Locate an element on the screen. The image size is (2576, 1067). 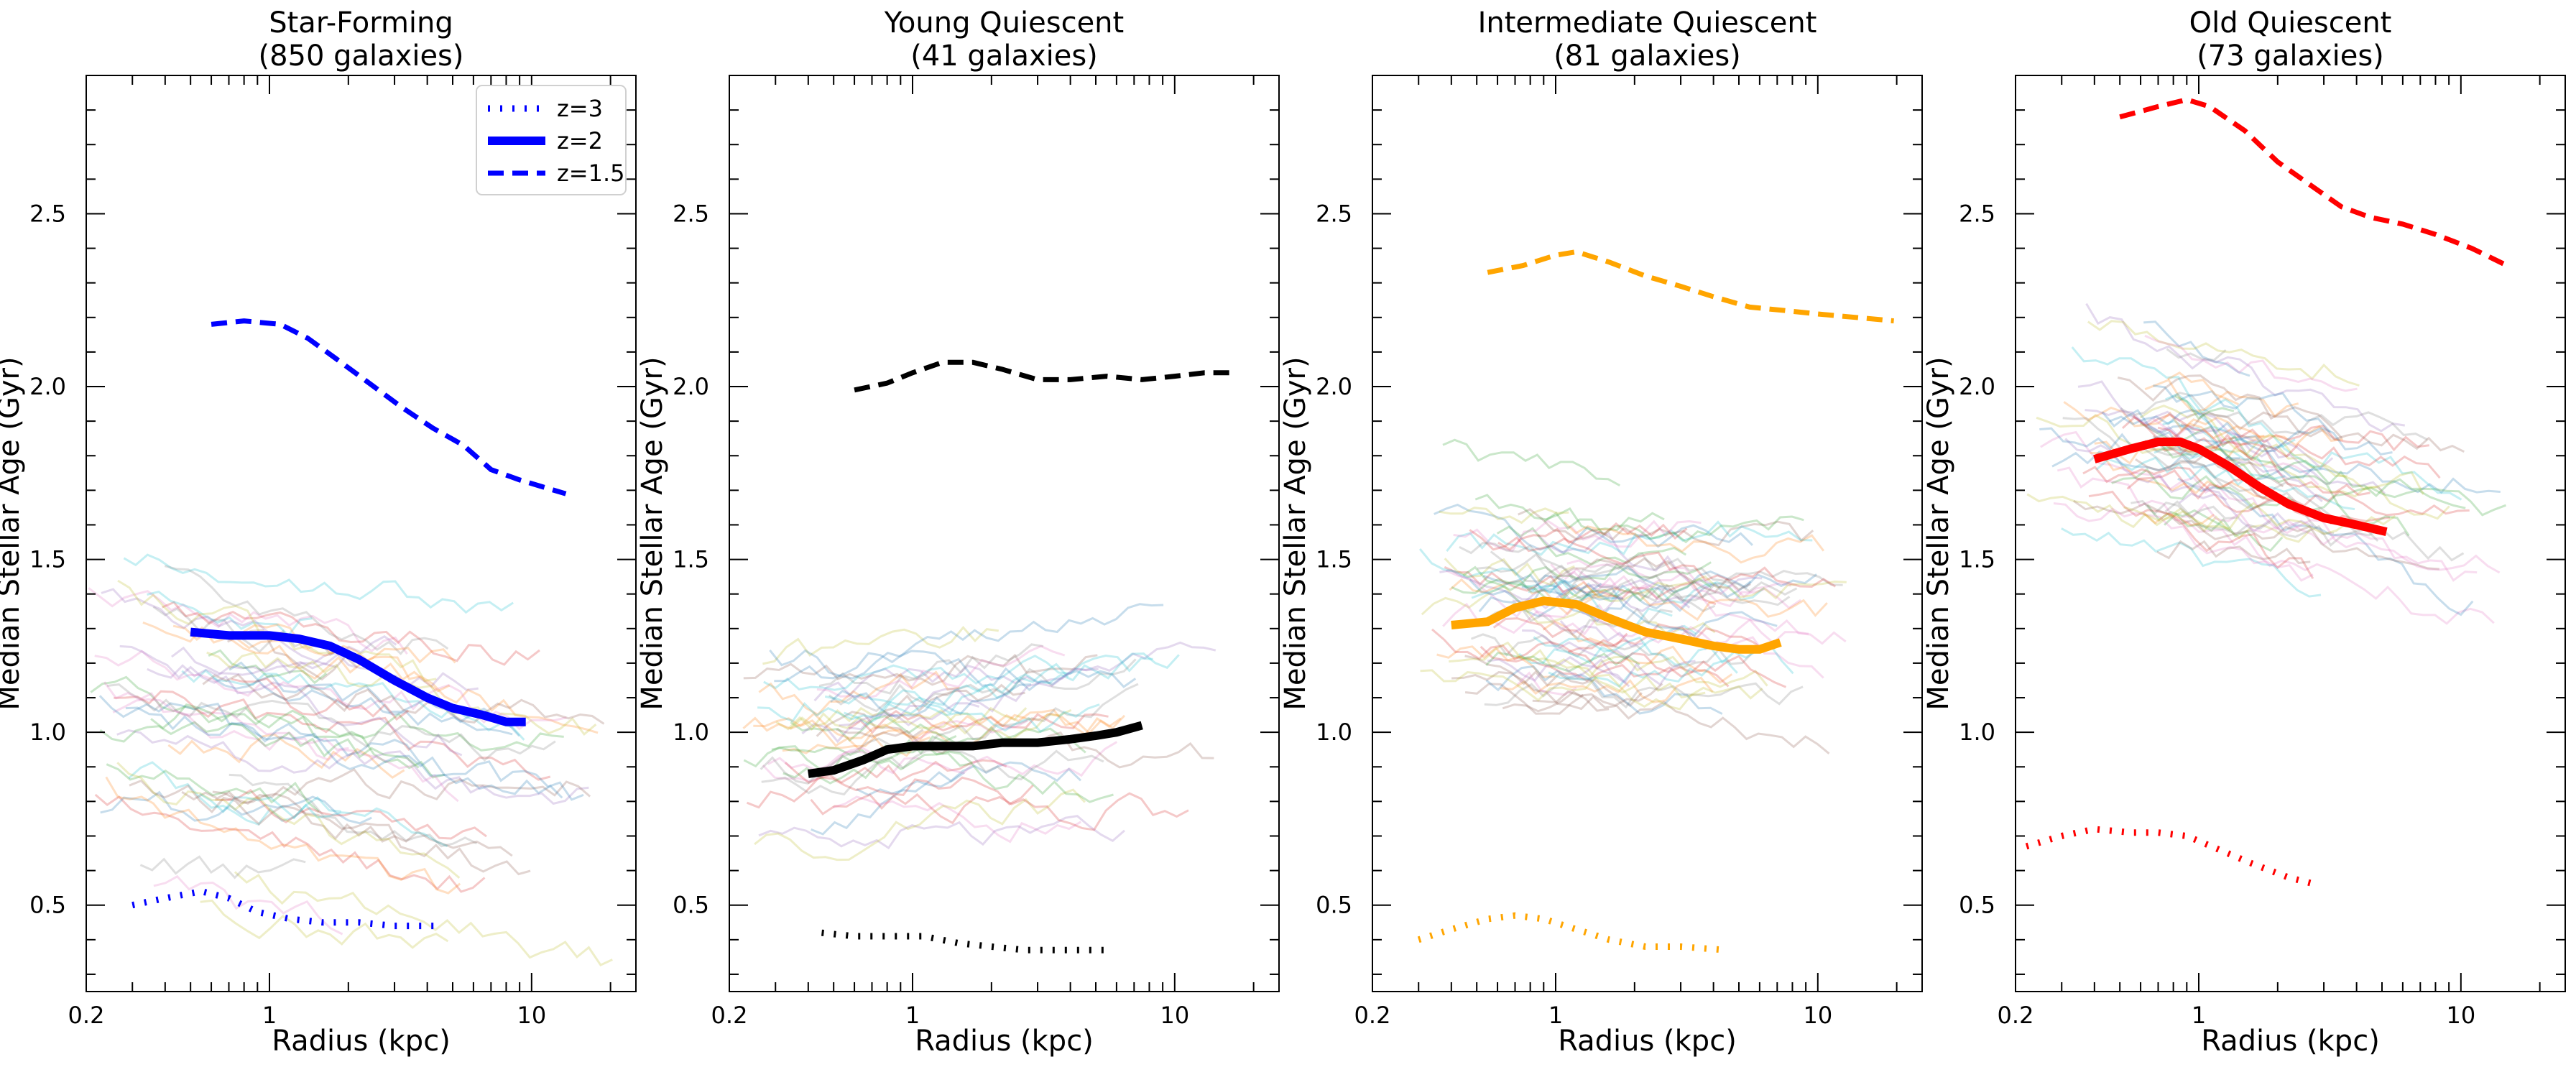
x-axis-label: Radius (kpc) is located at coordinates (1647, 1041).